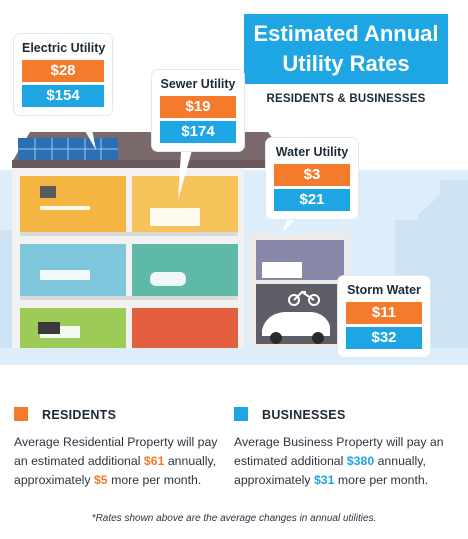  Describe the element at coordinates (241, 414) in the screenshot. I see `businesses-swatch` at that location.